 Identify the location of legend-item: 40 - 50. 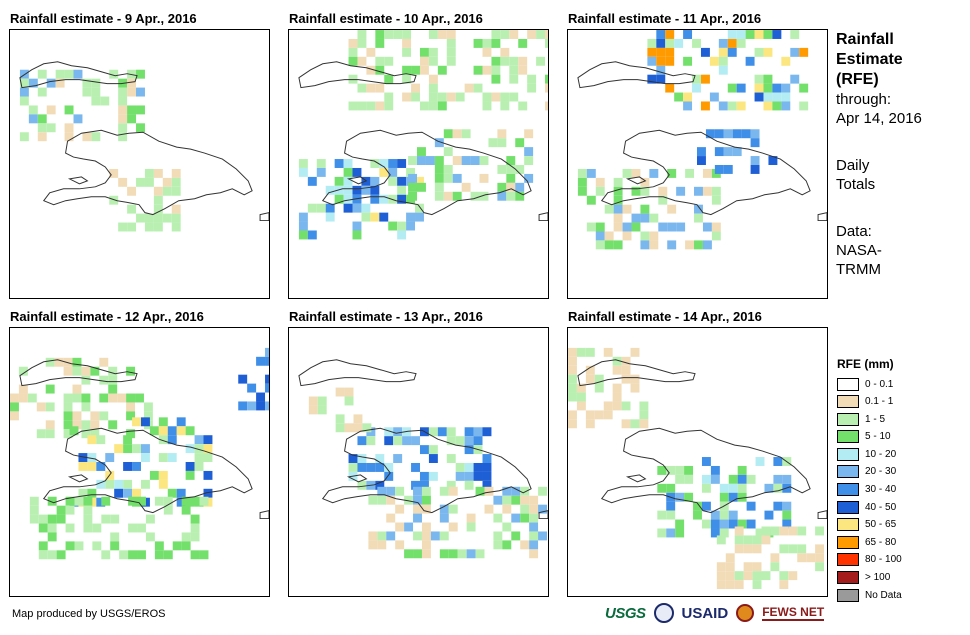
(869, 507).